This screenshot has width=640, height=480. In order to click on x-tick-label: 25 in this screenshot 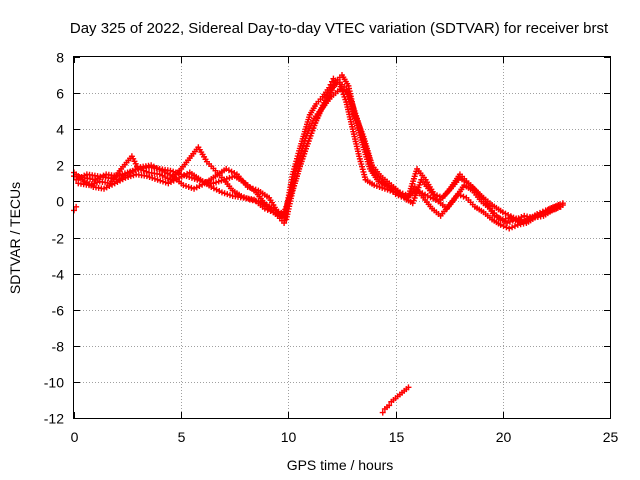, I will do `click(611, 437)`.